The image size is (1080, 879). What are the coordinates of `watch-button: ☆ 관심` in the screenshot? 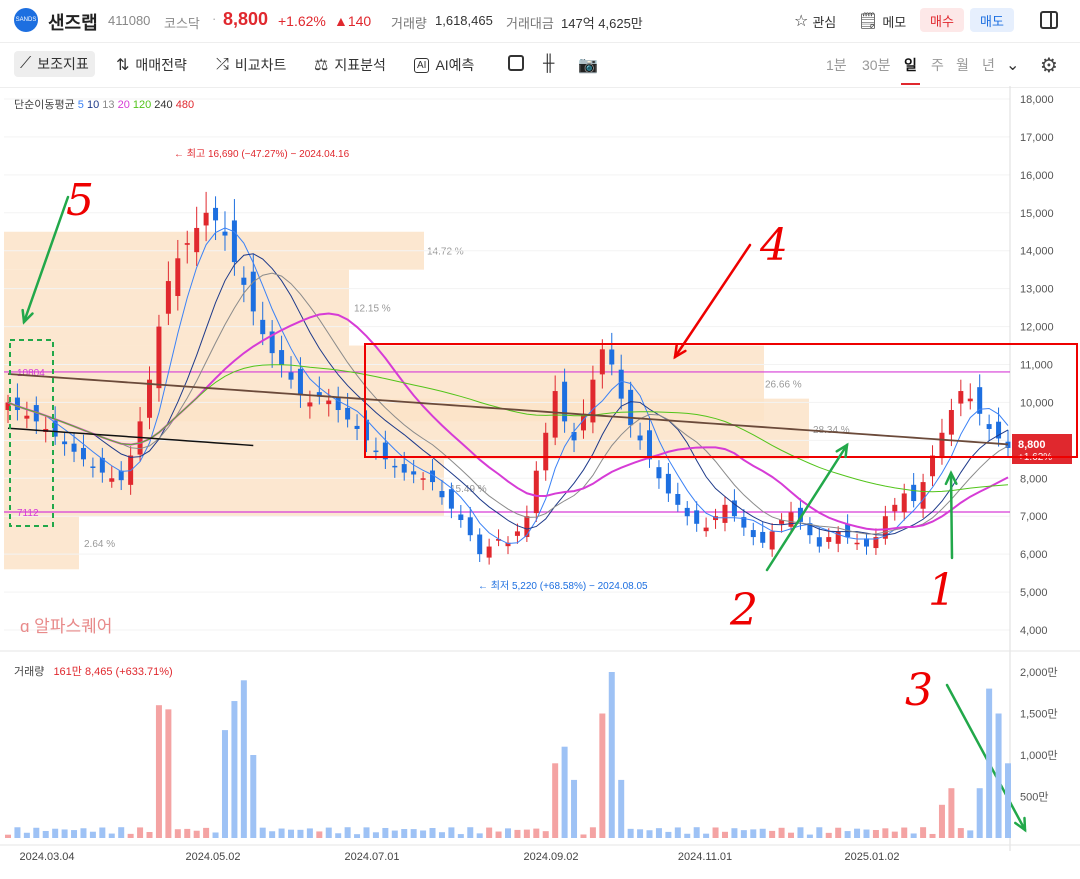 It's located at (815, 21).